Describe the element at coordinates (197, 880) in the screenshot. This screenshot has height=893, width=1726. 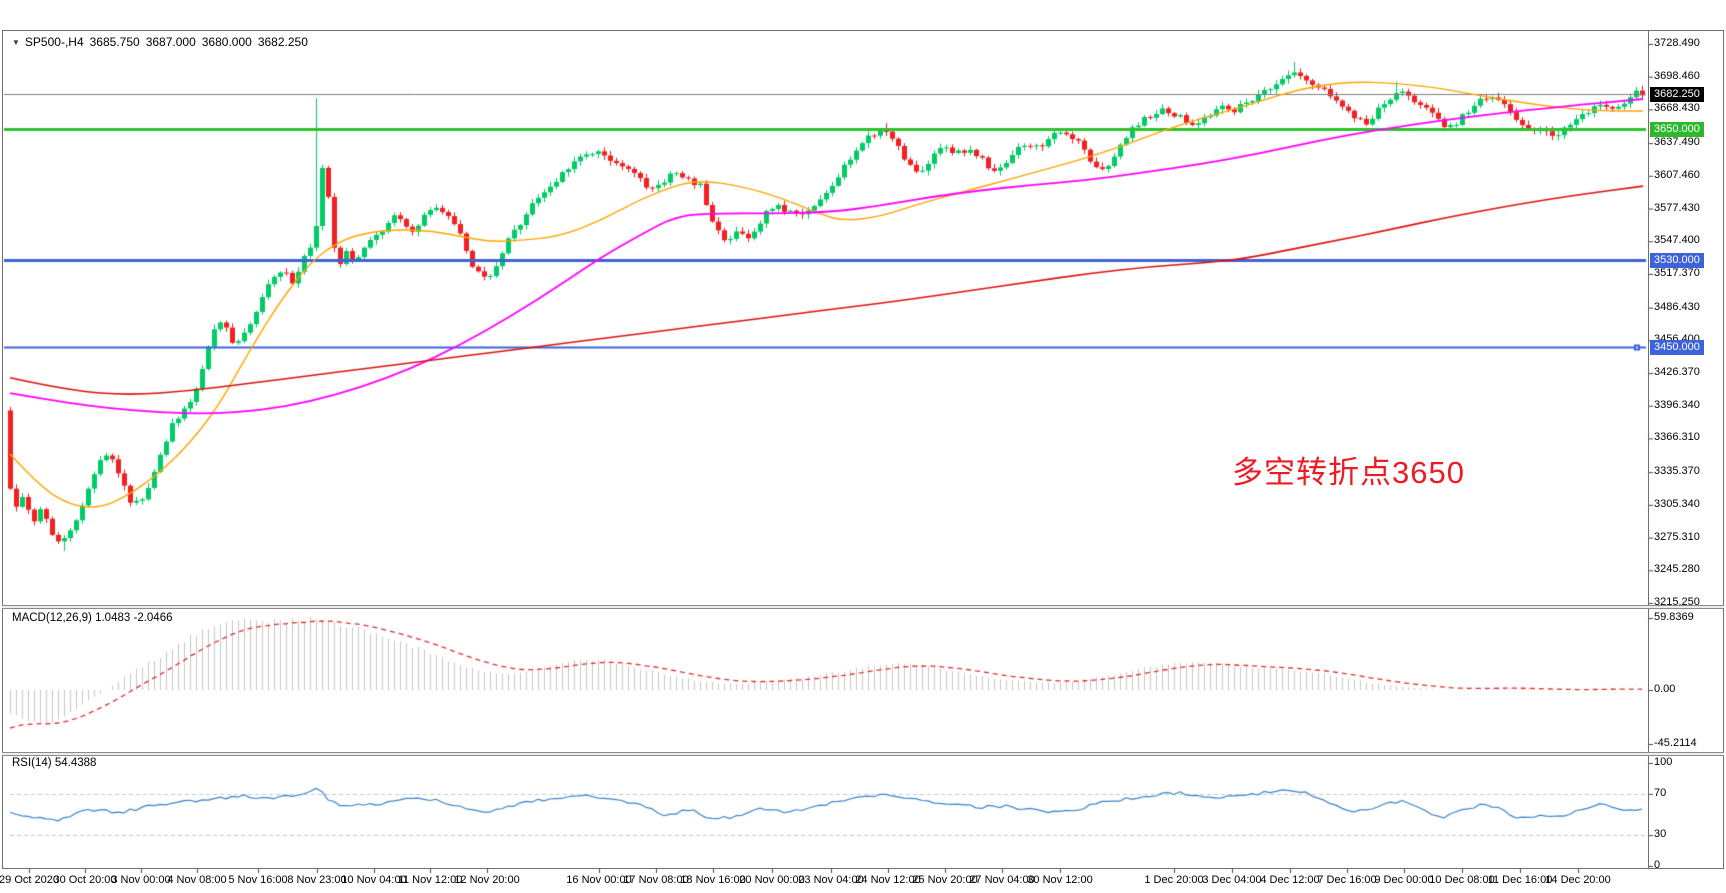
I see `time-axis-label: 4 Nov 08:00` at that location.